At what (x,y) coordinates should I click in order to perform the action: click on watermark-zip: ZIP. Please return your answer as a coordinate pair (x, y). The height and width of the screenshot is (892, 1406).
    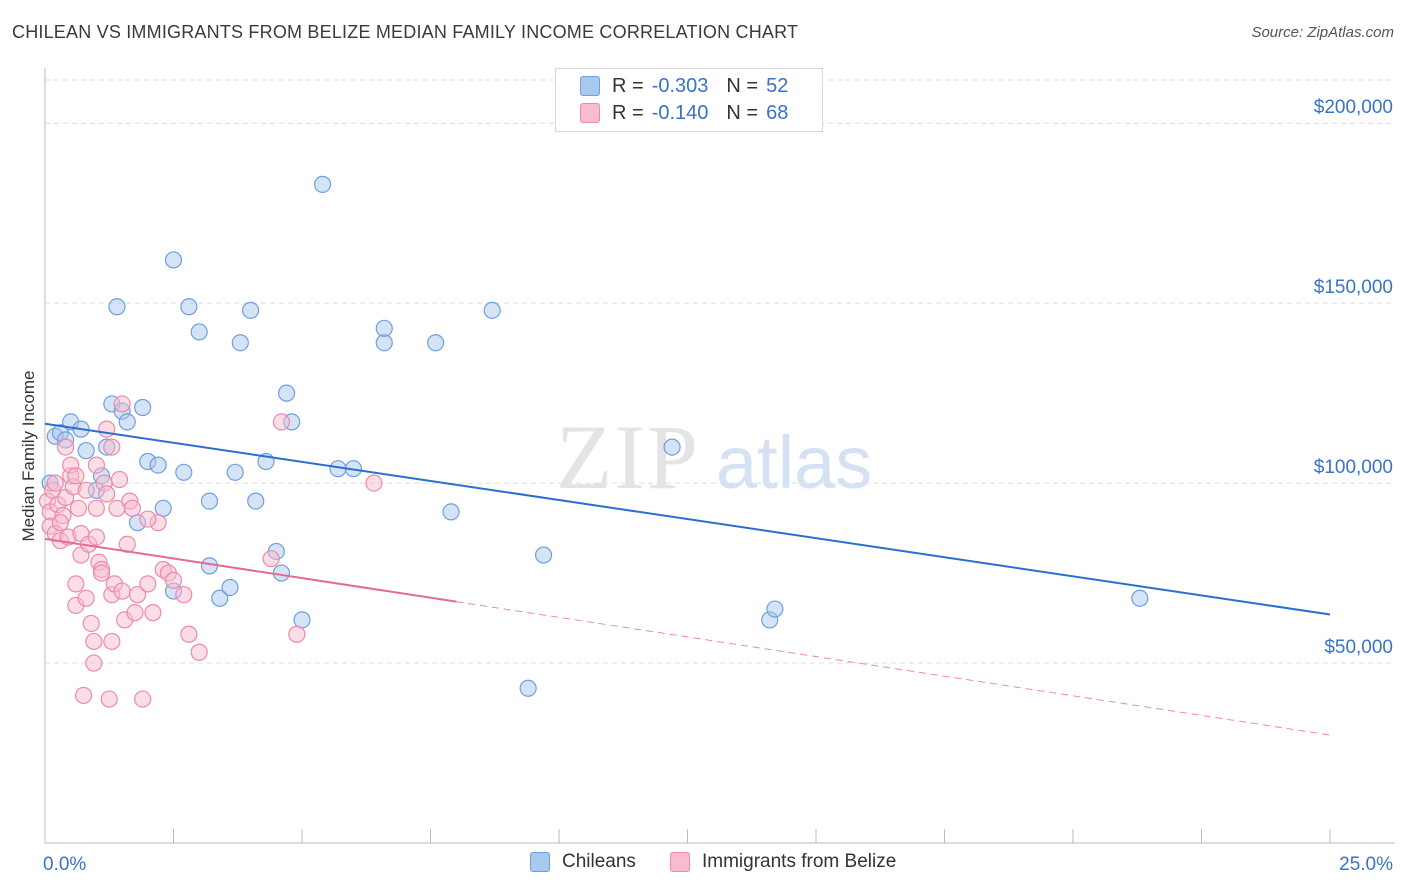
    Looking at the image, I should click on (628, 457).